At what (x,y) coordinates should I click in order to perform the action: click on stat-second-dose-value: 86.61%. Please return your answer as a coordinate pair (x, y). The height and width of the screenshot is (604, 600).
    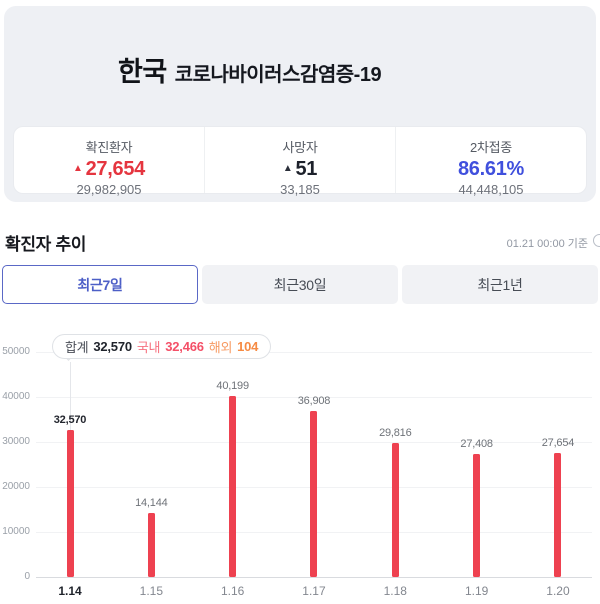
    Looking at the image, I should click on (491, 169).